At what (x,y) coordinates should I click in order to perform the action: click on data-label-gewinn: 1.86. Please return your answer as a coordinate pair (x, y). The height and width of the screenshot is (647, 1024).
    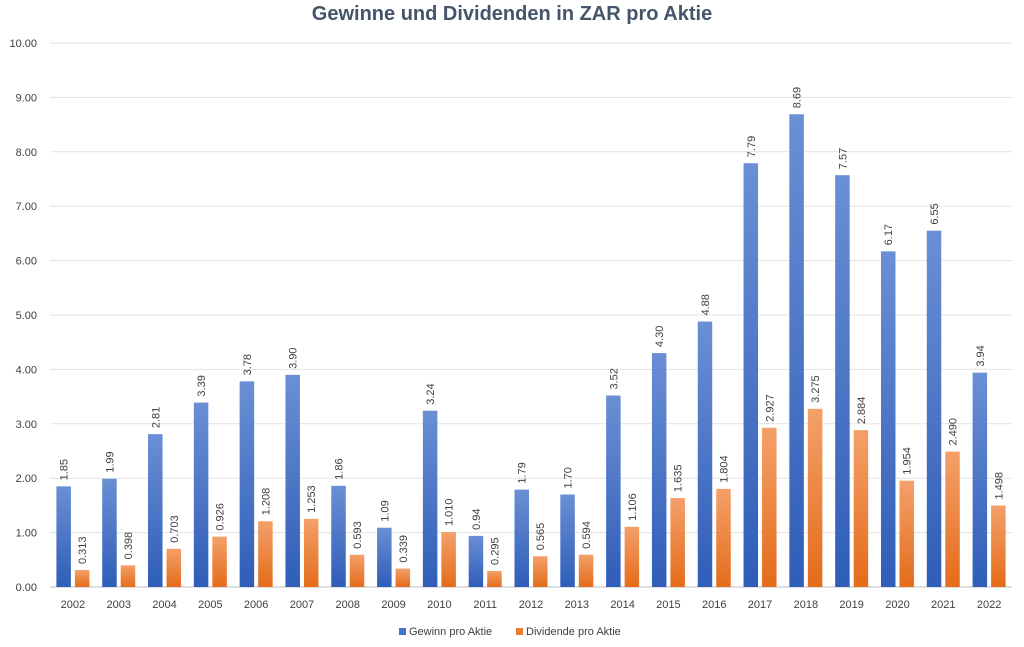
    Looking at the image, I should click on (340, 468).